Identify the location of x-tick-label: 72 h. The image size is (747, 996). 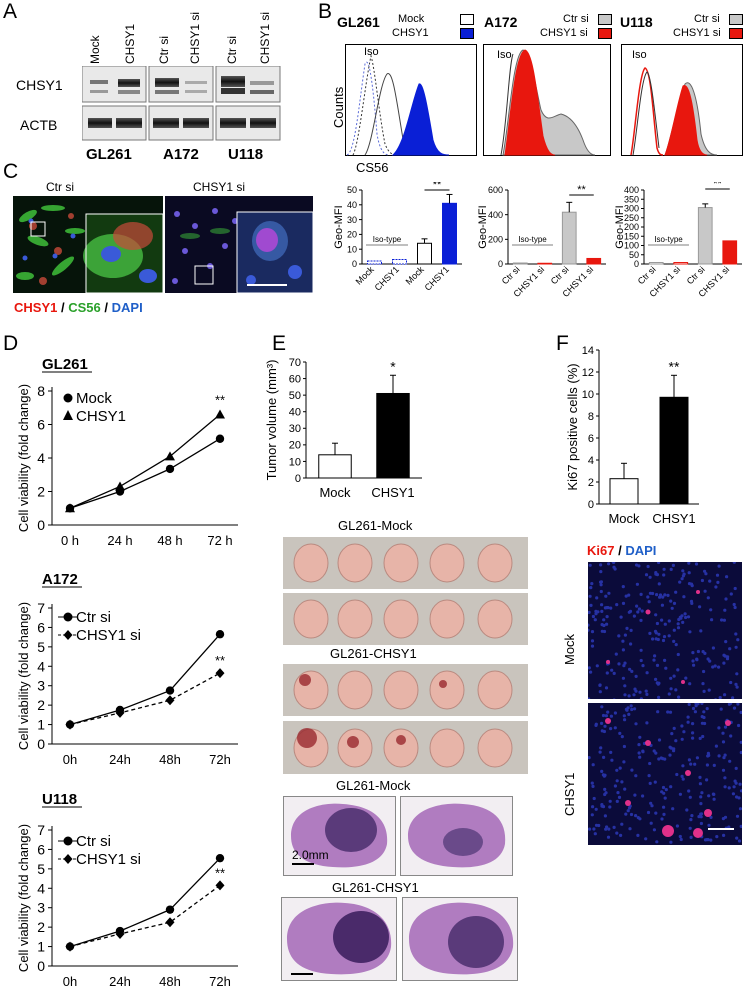
(219, 540).